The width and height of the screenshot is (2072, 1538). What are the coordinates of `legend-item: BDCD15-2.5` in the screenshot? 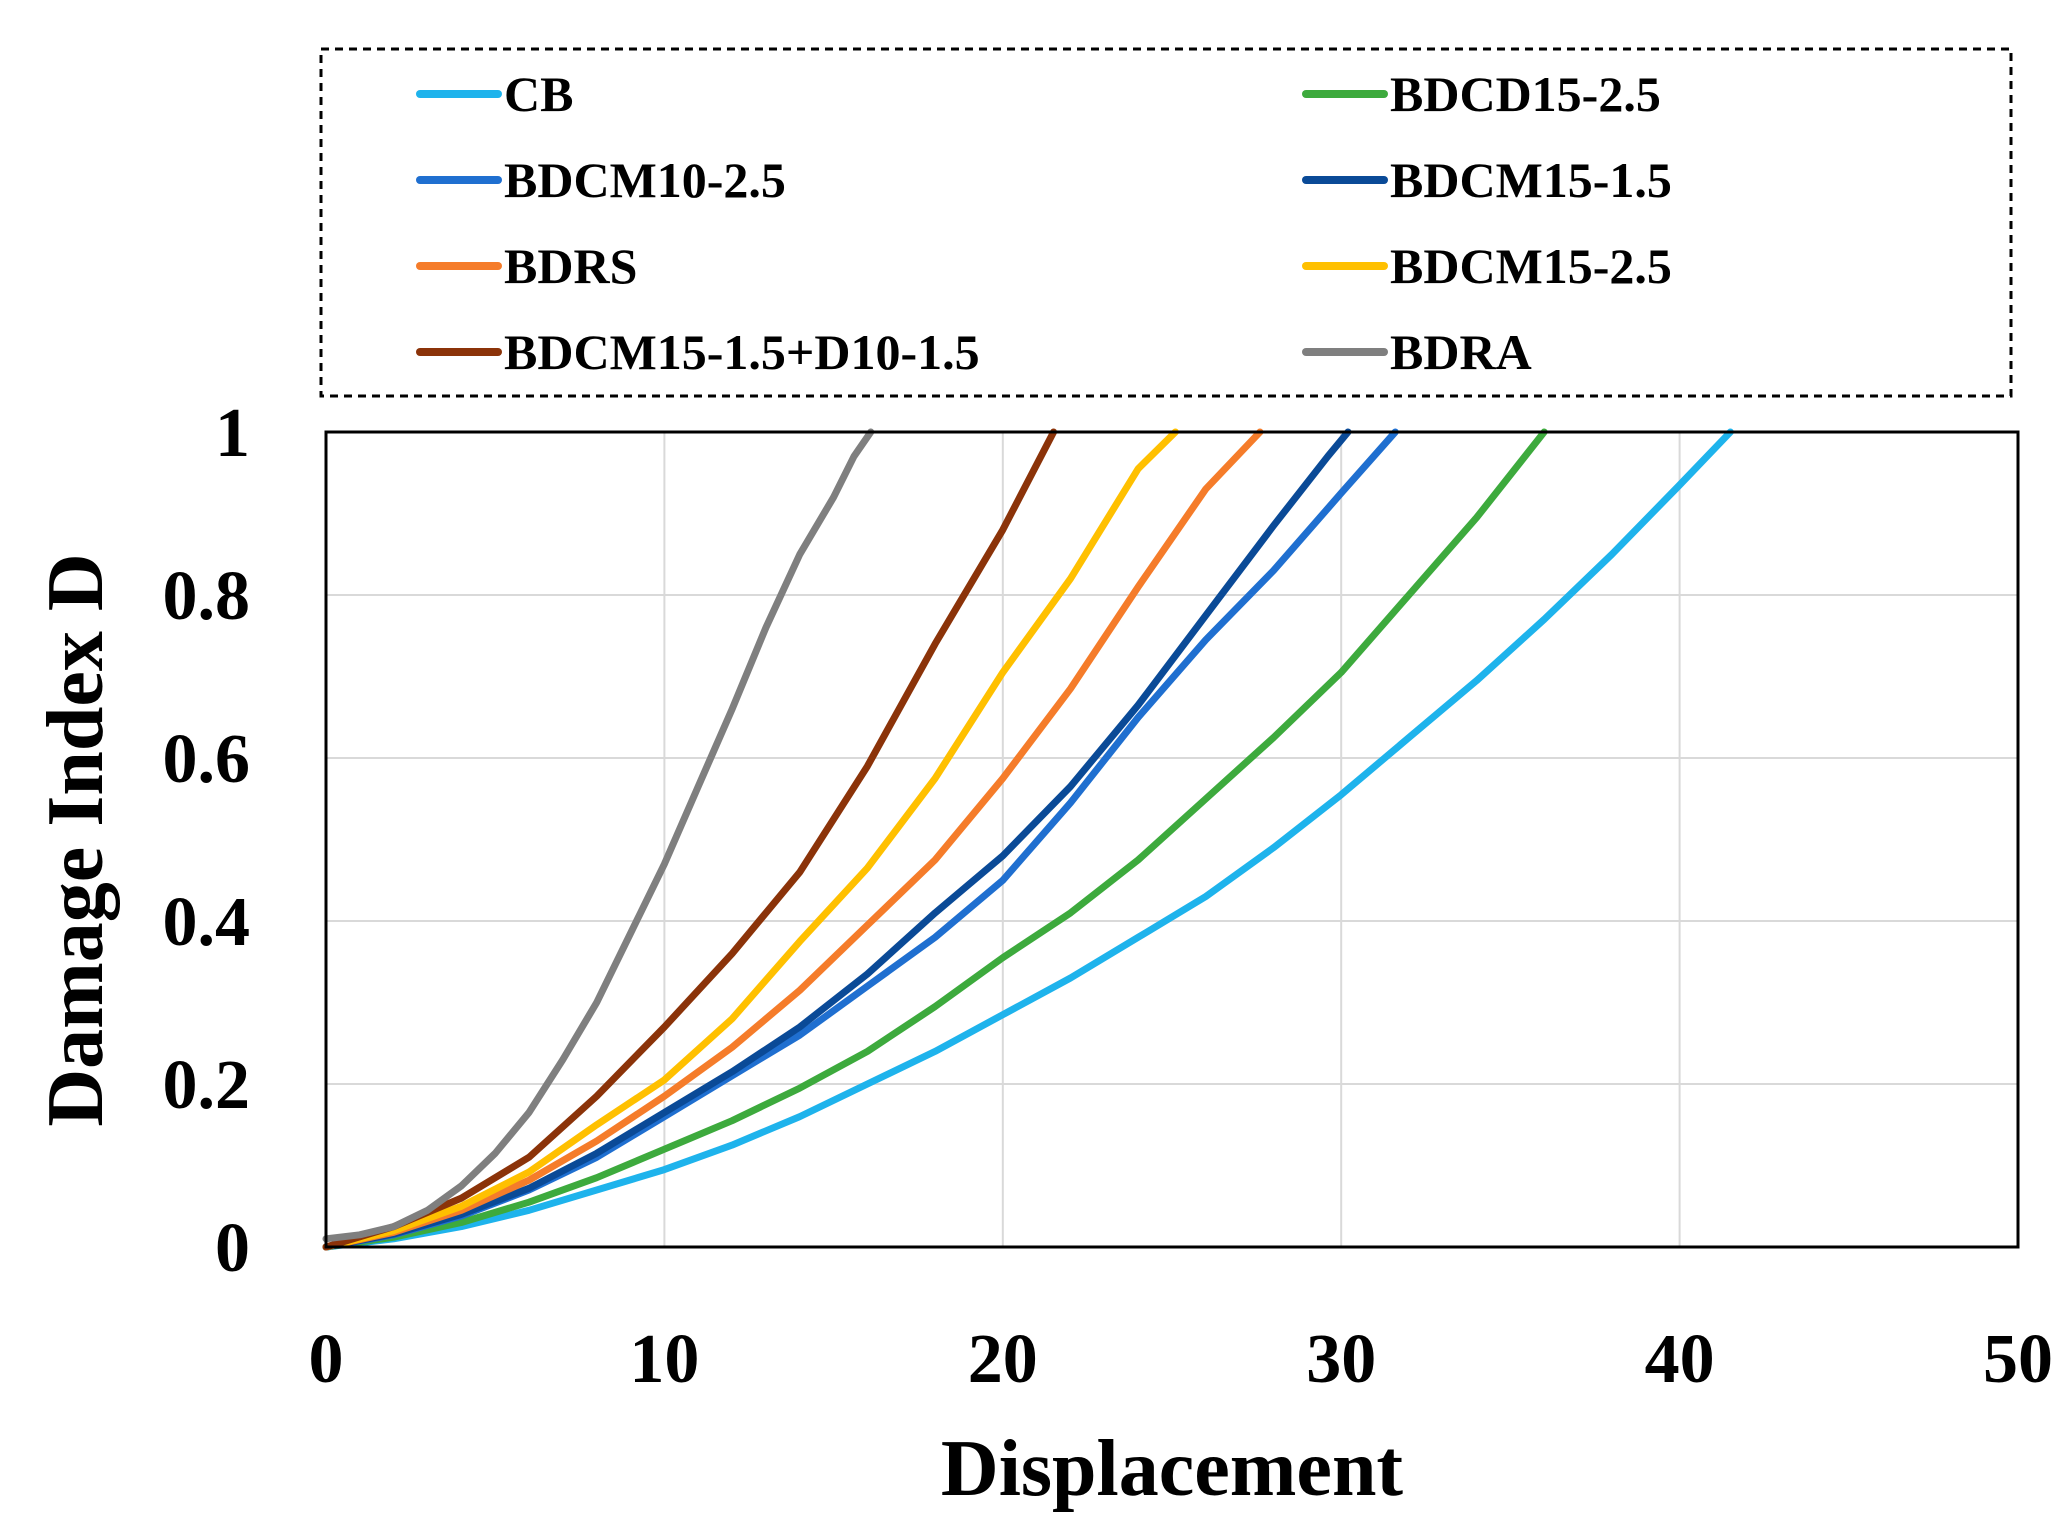 It's located at (1481, 94).